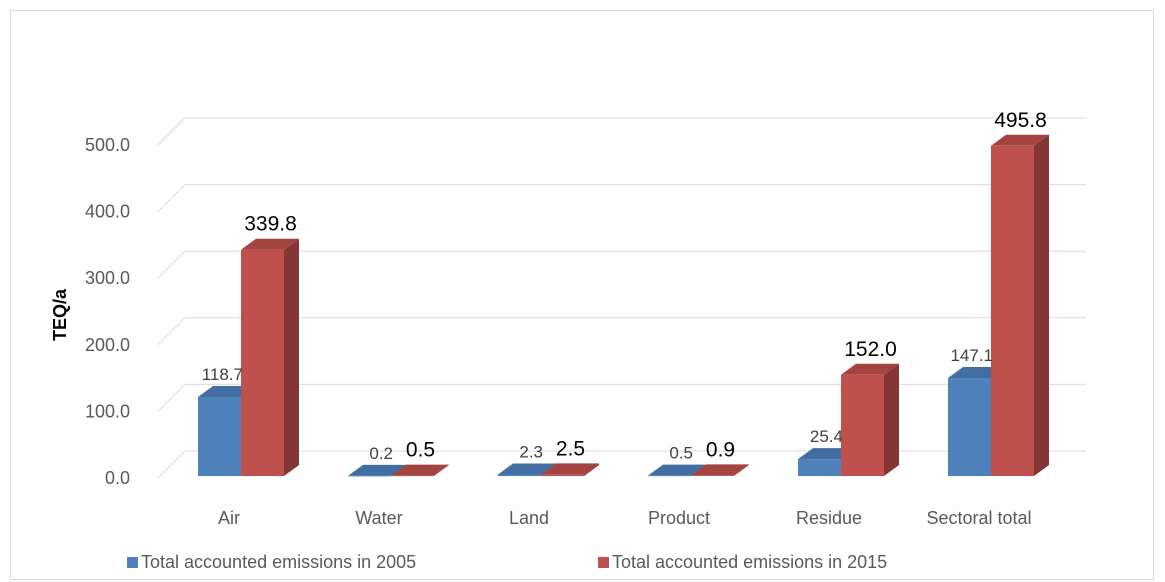 Image resolution: width=1165 pixels, height=582 pixels. Describe the element at coordinates (107, 311) in the screenshot. I see `y-axis-ticks: 0.0 100.0 200.0 300.0 400.0 500.0` at that location.